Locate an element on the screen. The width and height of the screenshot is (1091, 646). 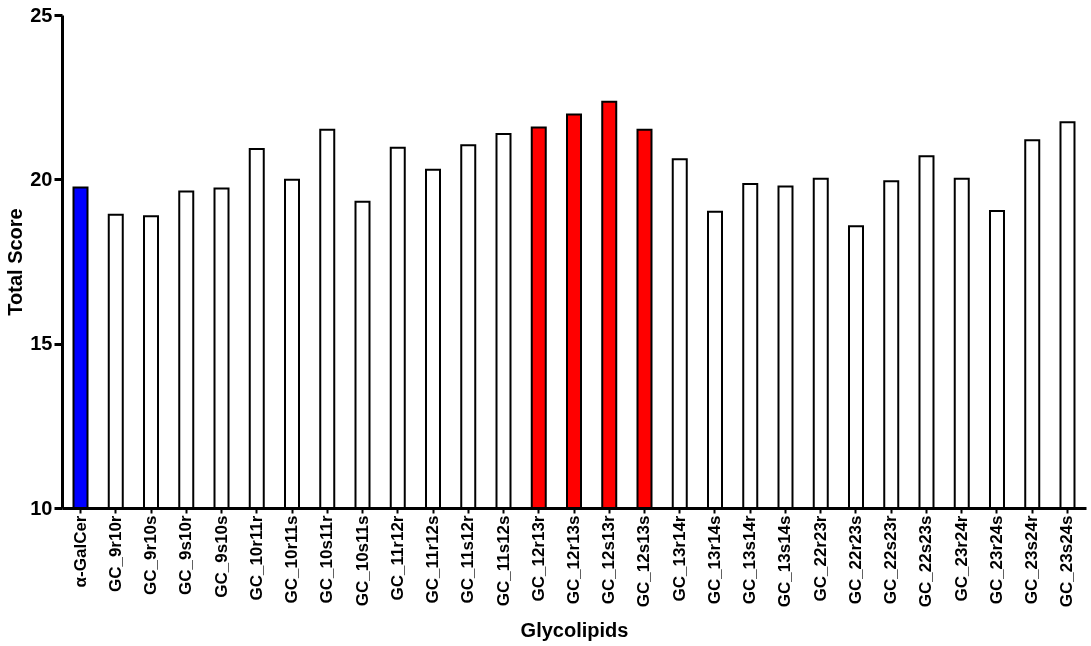
x-tick-label: GC_22s23r is located at coordinates (891, 560).